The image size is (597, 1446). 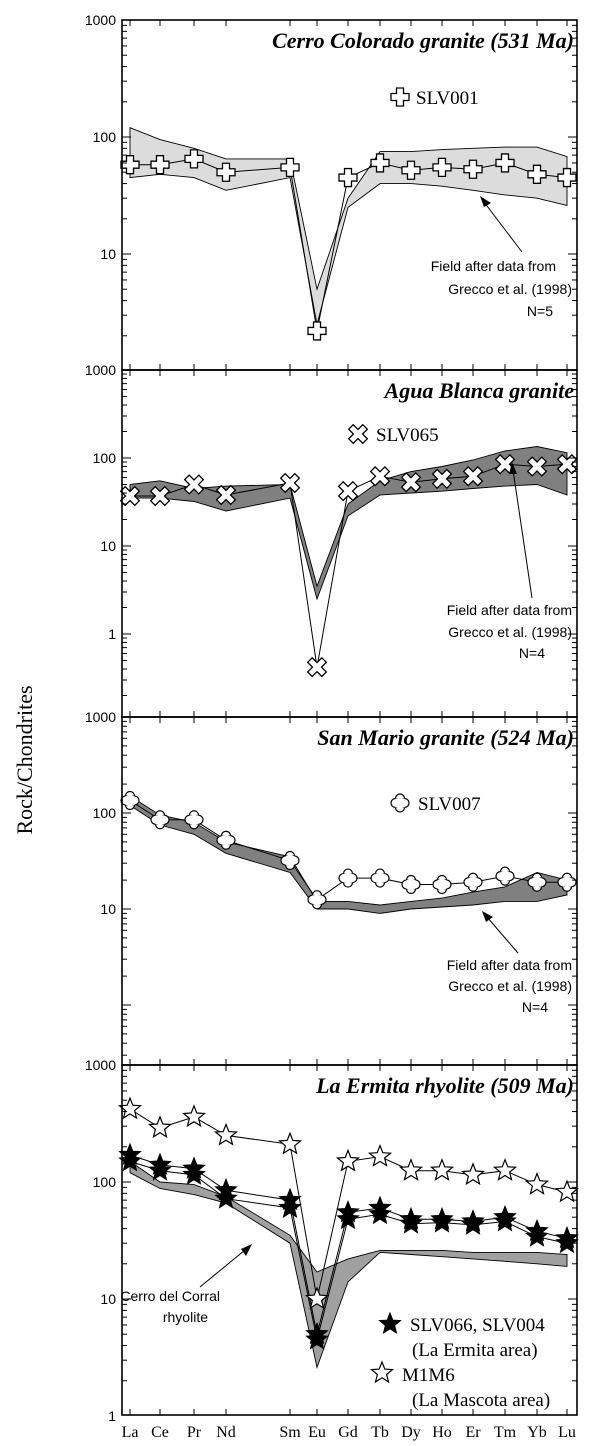 I want to click on data-point-slv001-er, so click(x=473, y=169).